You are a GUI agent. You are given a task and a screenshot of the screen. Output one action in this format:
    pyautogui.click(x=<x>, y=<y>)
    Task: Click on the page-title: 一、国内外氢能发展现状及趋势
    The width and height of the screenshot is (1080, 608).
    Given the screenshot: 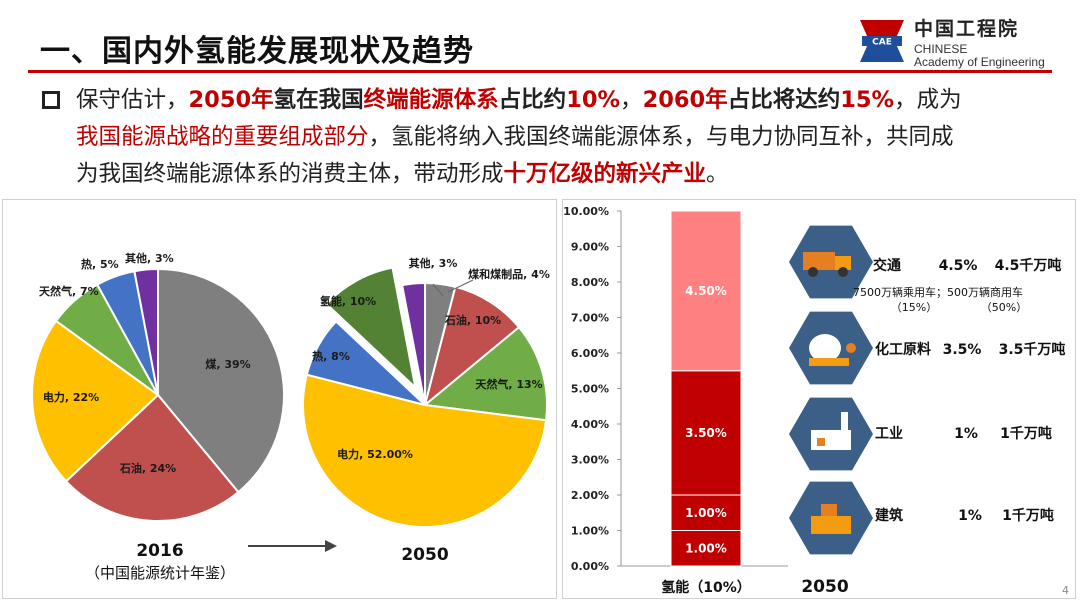 What is the action you would take?
    pyautogui.click(x=257, y=51)
    